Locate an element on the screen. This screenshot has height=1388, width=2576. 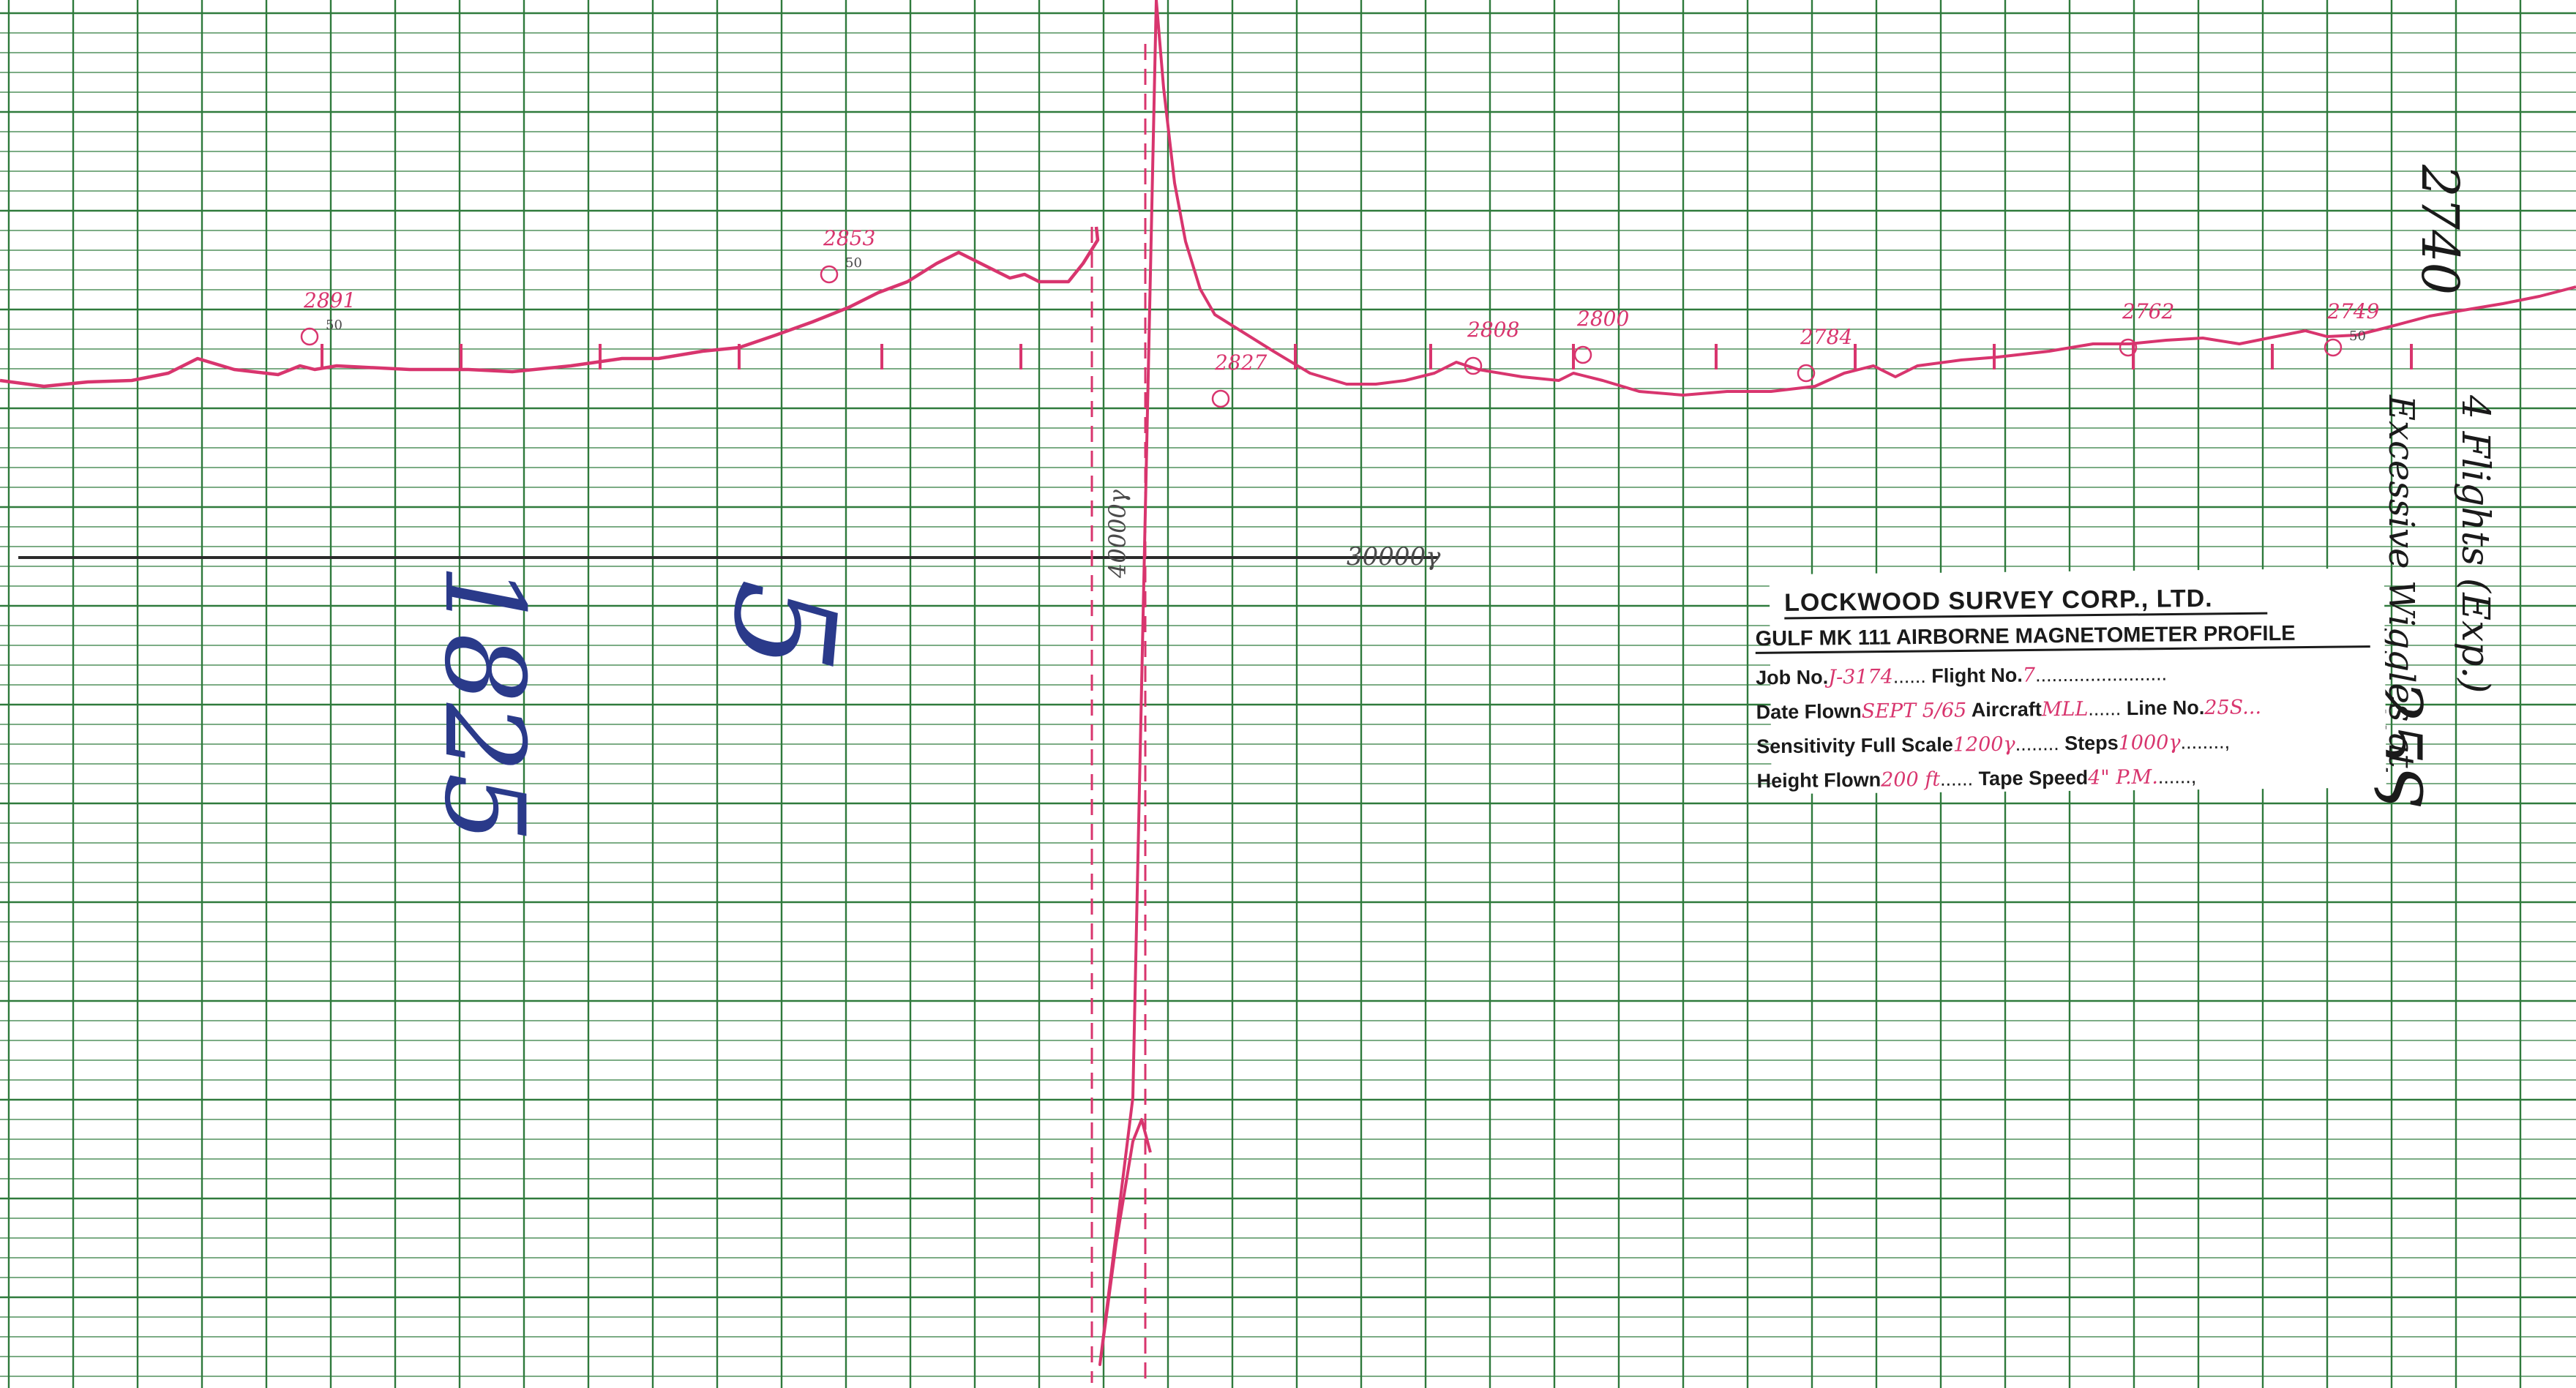
field-label: Sensitivity Full Scale is located at coordinates (1854, 746).